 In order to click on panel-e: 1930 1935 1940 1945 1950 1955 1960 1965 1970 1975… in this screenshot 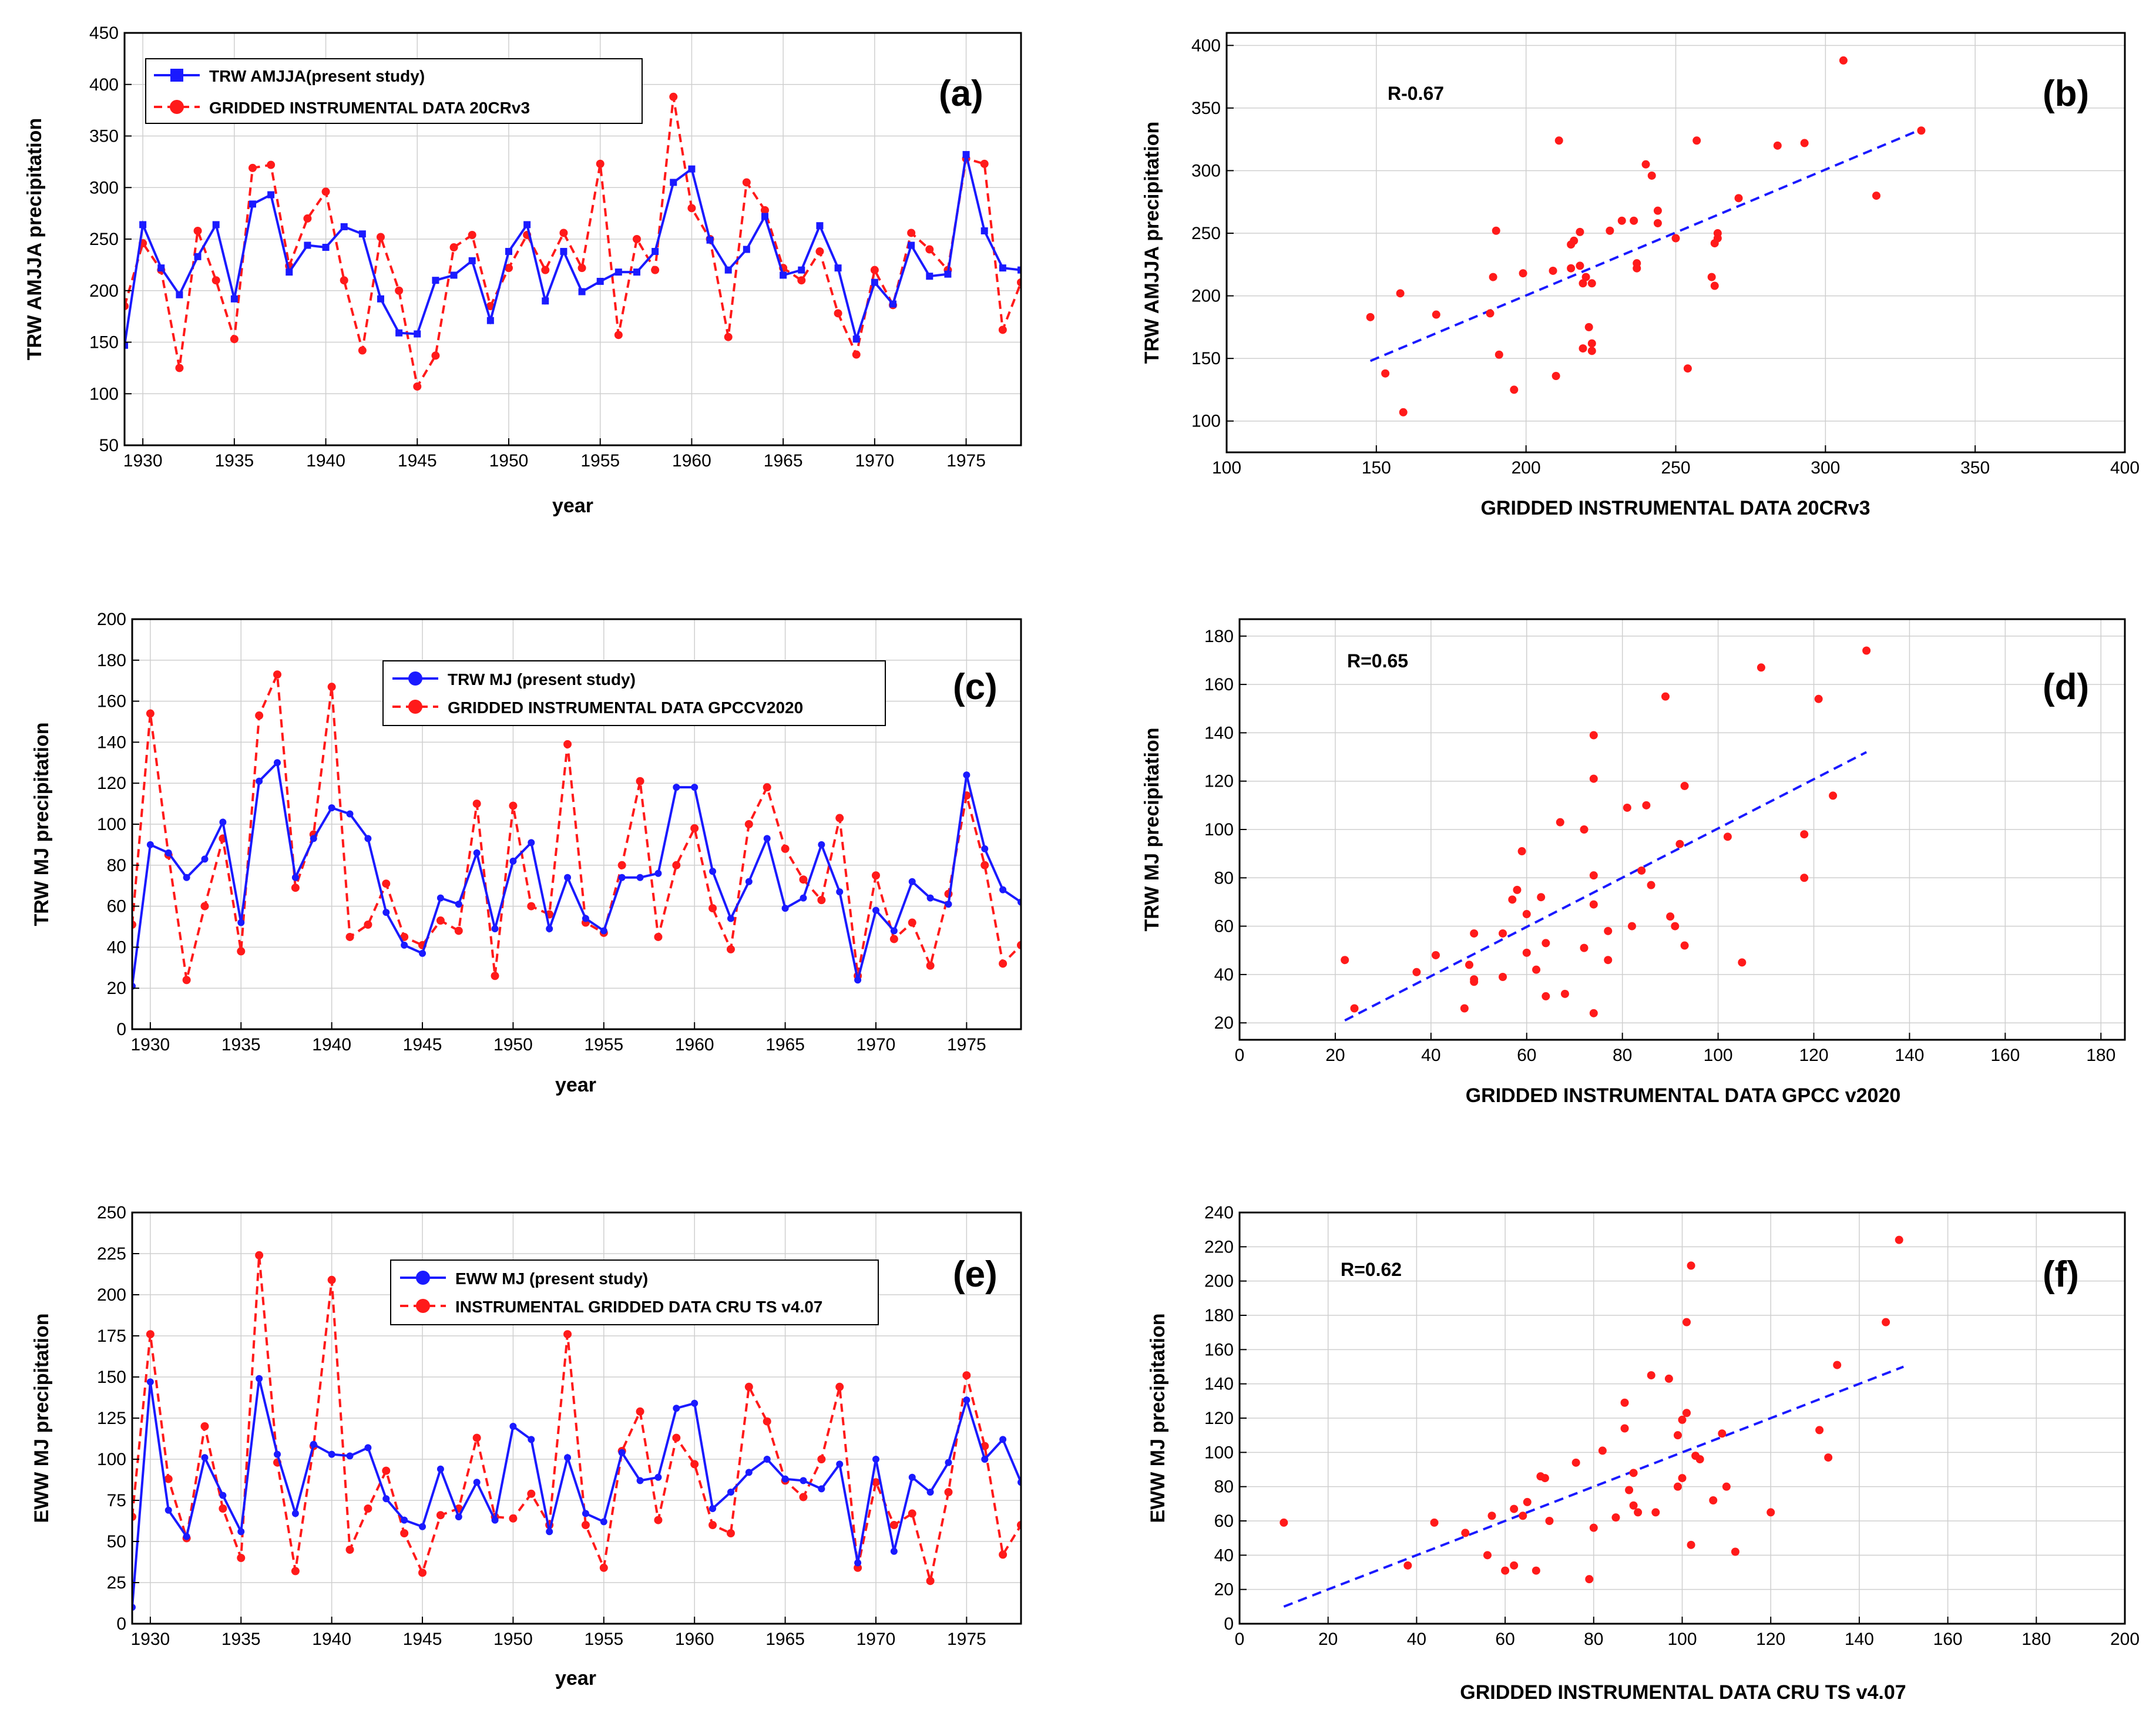, I will do `click(527, 1446)`.